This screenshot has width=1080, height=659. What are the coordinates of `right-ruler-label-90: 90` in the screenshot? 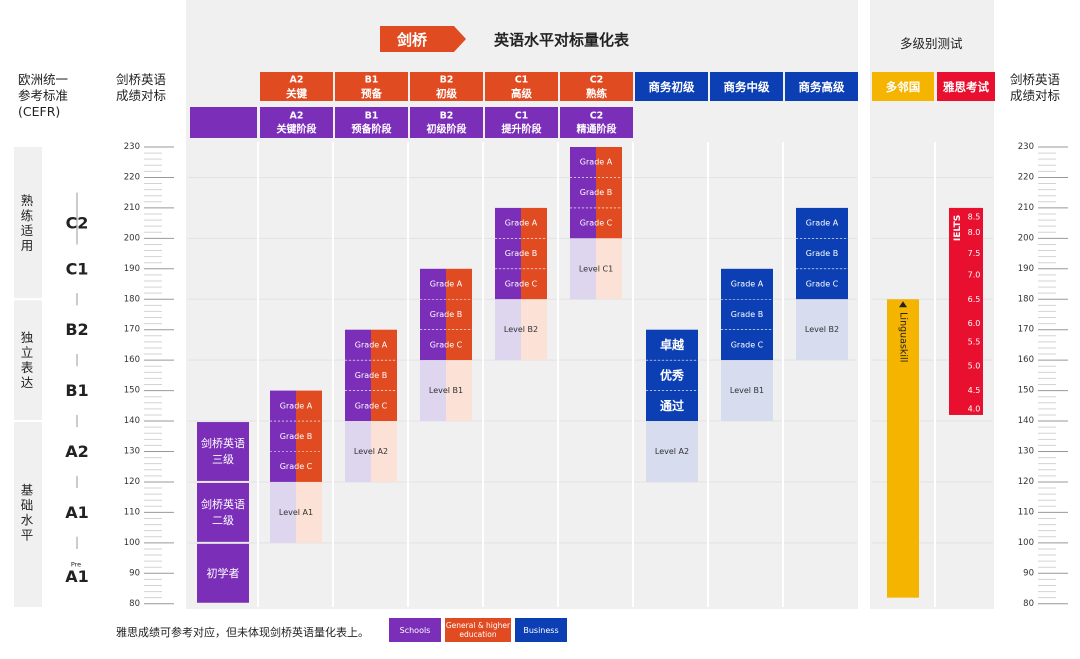 It's located at (1028, 573).